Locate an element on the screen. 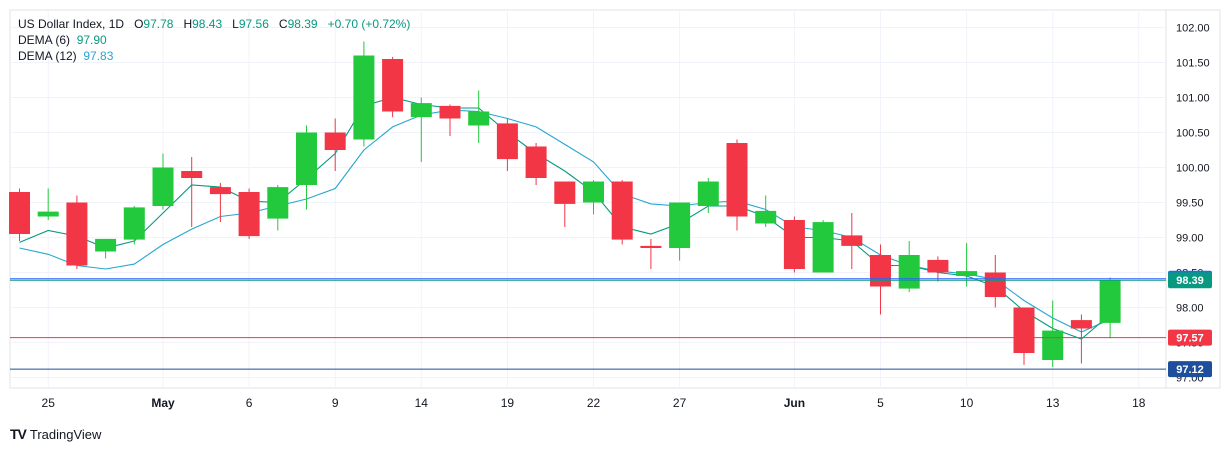 The width and height of the screenshot is (1231, 452). y-tick-label: 99.00 is located at coordinates (1190, 239).